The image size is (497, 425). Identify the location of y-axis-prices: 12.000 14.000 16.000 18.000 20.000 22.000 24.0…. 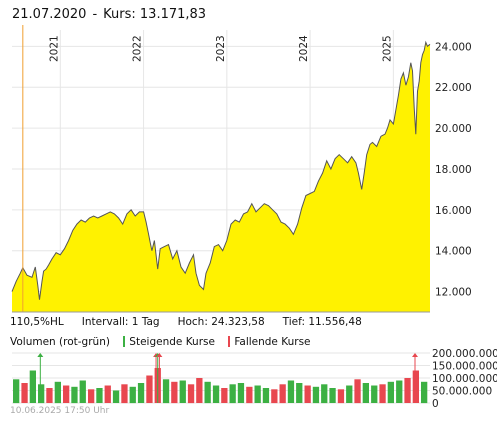
(453, 169).